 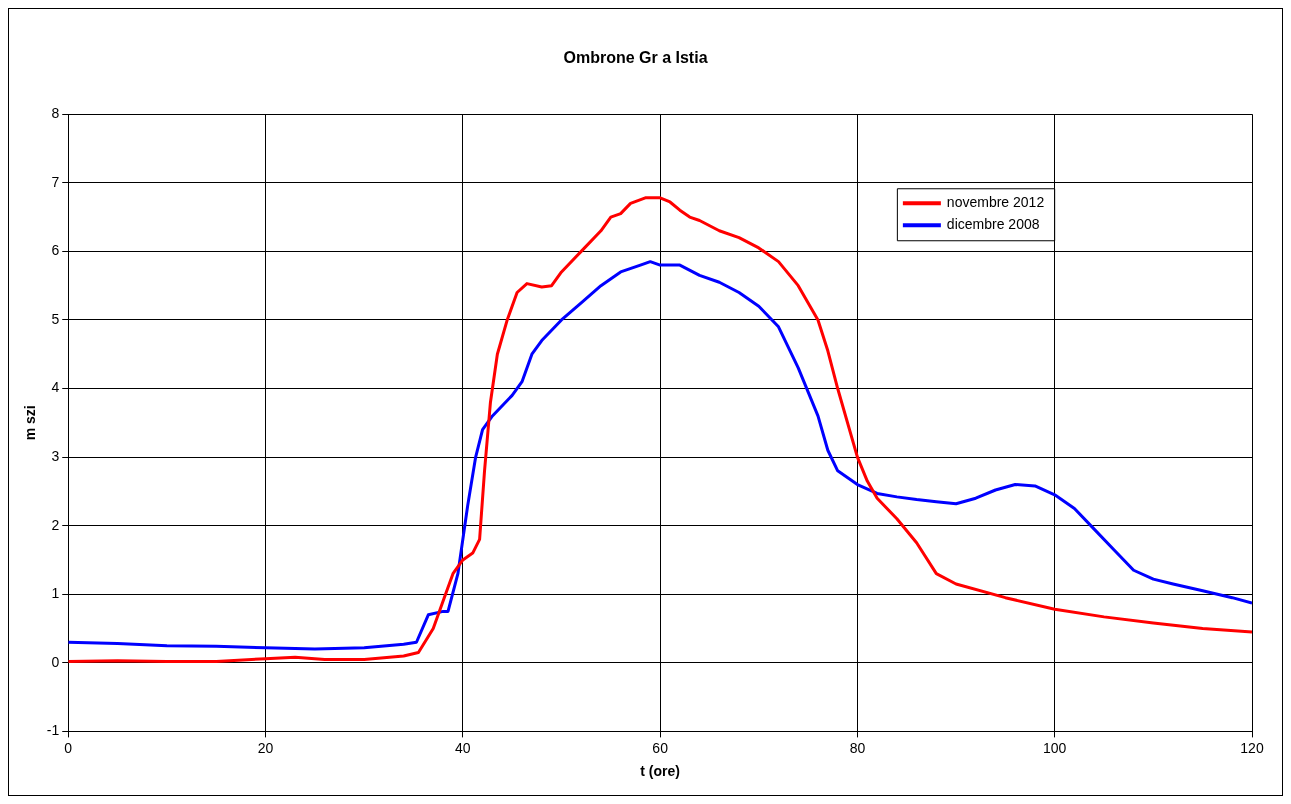 What do you see at coordinates (1055, 747) in the screenshot?
I see `x-tick-label: 100` at bounding box center [1055, 747].